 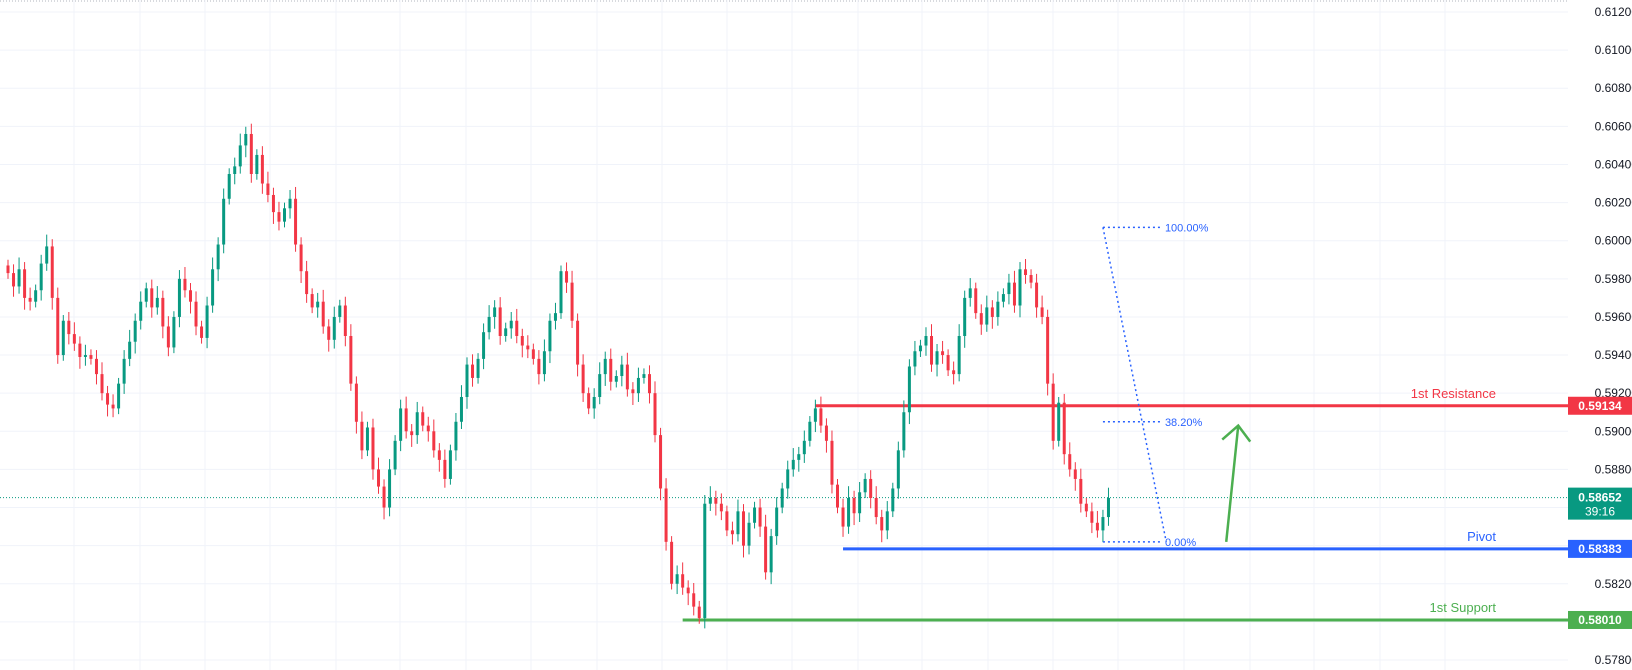 What do you see at coordinates (1463, 607) in the screenshot?
I see `level-name-label: 1st Support` at bounding box center [1463, 607].